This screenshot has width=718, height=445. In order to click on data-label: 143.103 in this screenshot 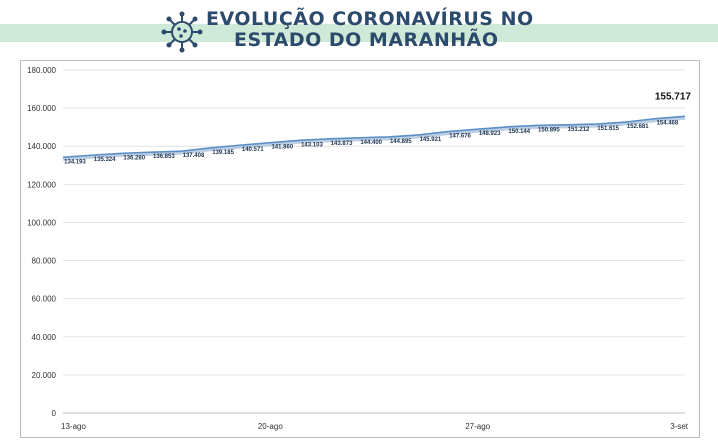, I will do `click(312, 145)`.